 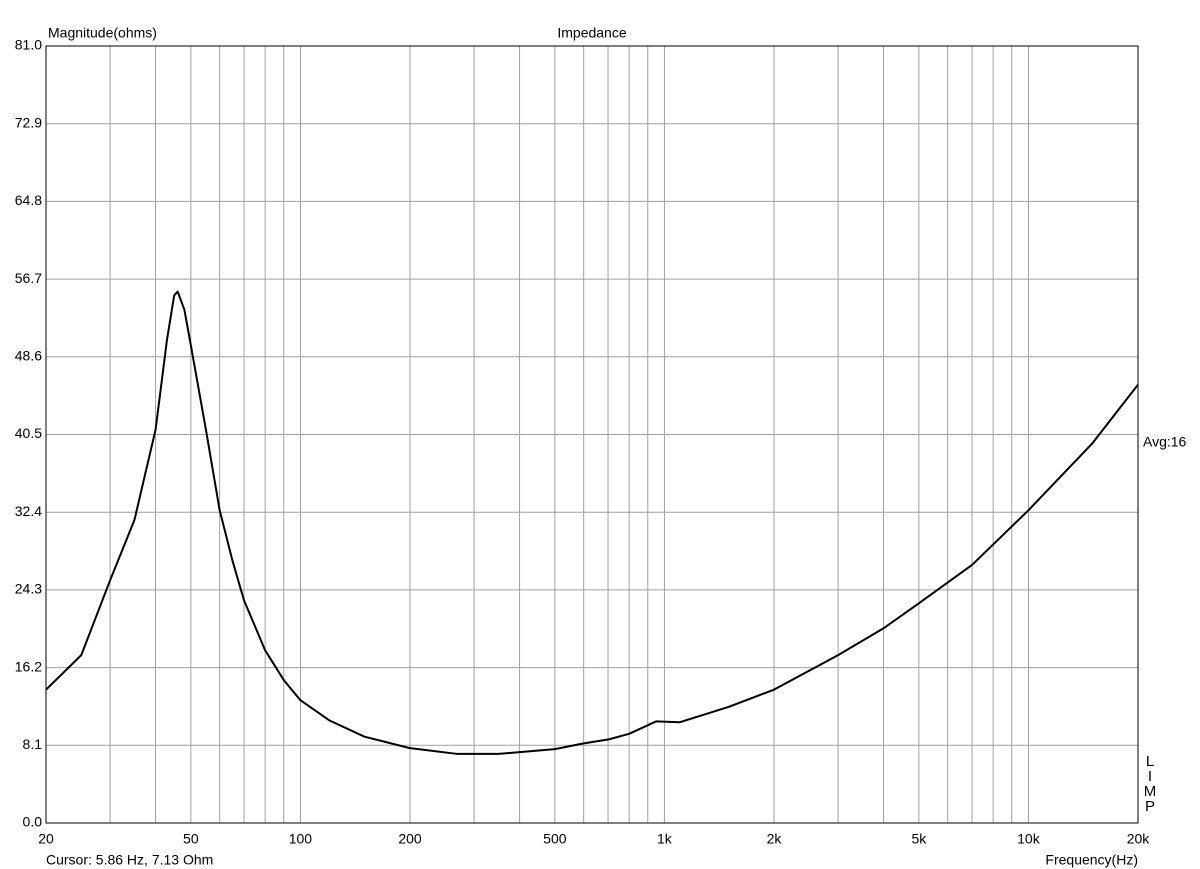 What do you see at coordinates (28, 356) in the screenshot?
I see `y-tick-label: 48.6` at bounding box center [28, 356].